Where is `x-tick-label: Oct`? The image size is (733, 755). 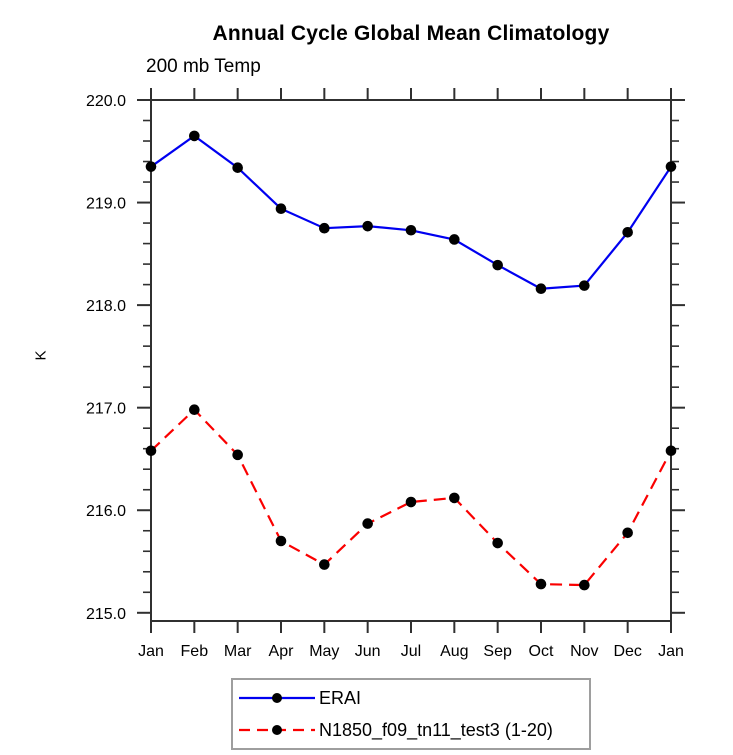
x-tick-label: Oct is located at coordinates (541, 651).